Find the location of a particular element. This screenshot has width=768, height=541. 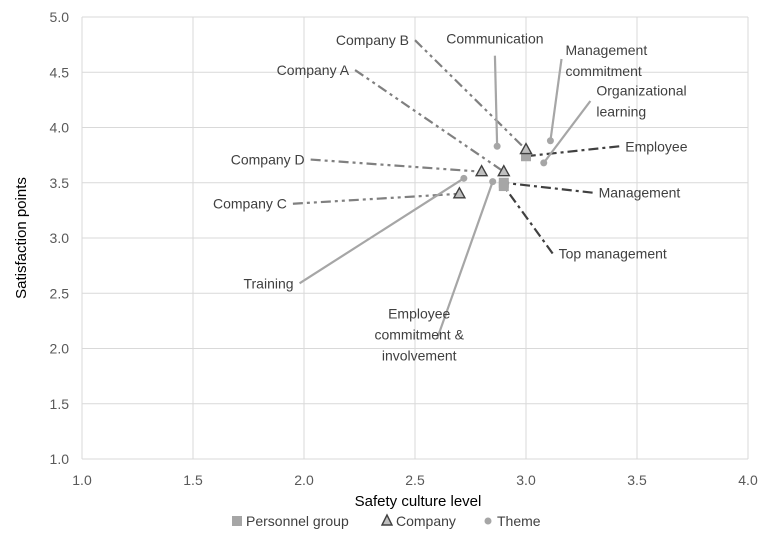

y-tick-label: 4.0 is located at coordinates (60, 128).